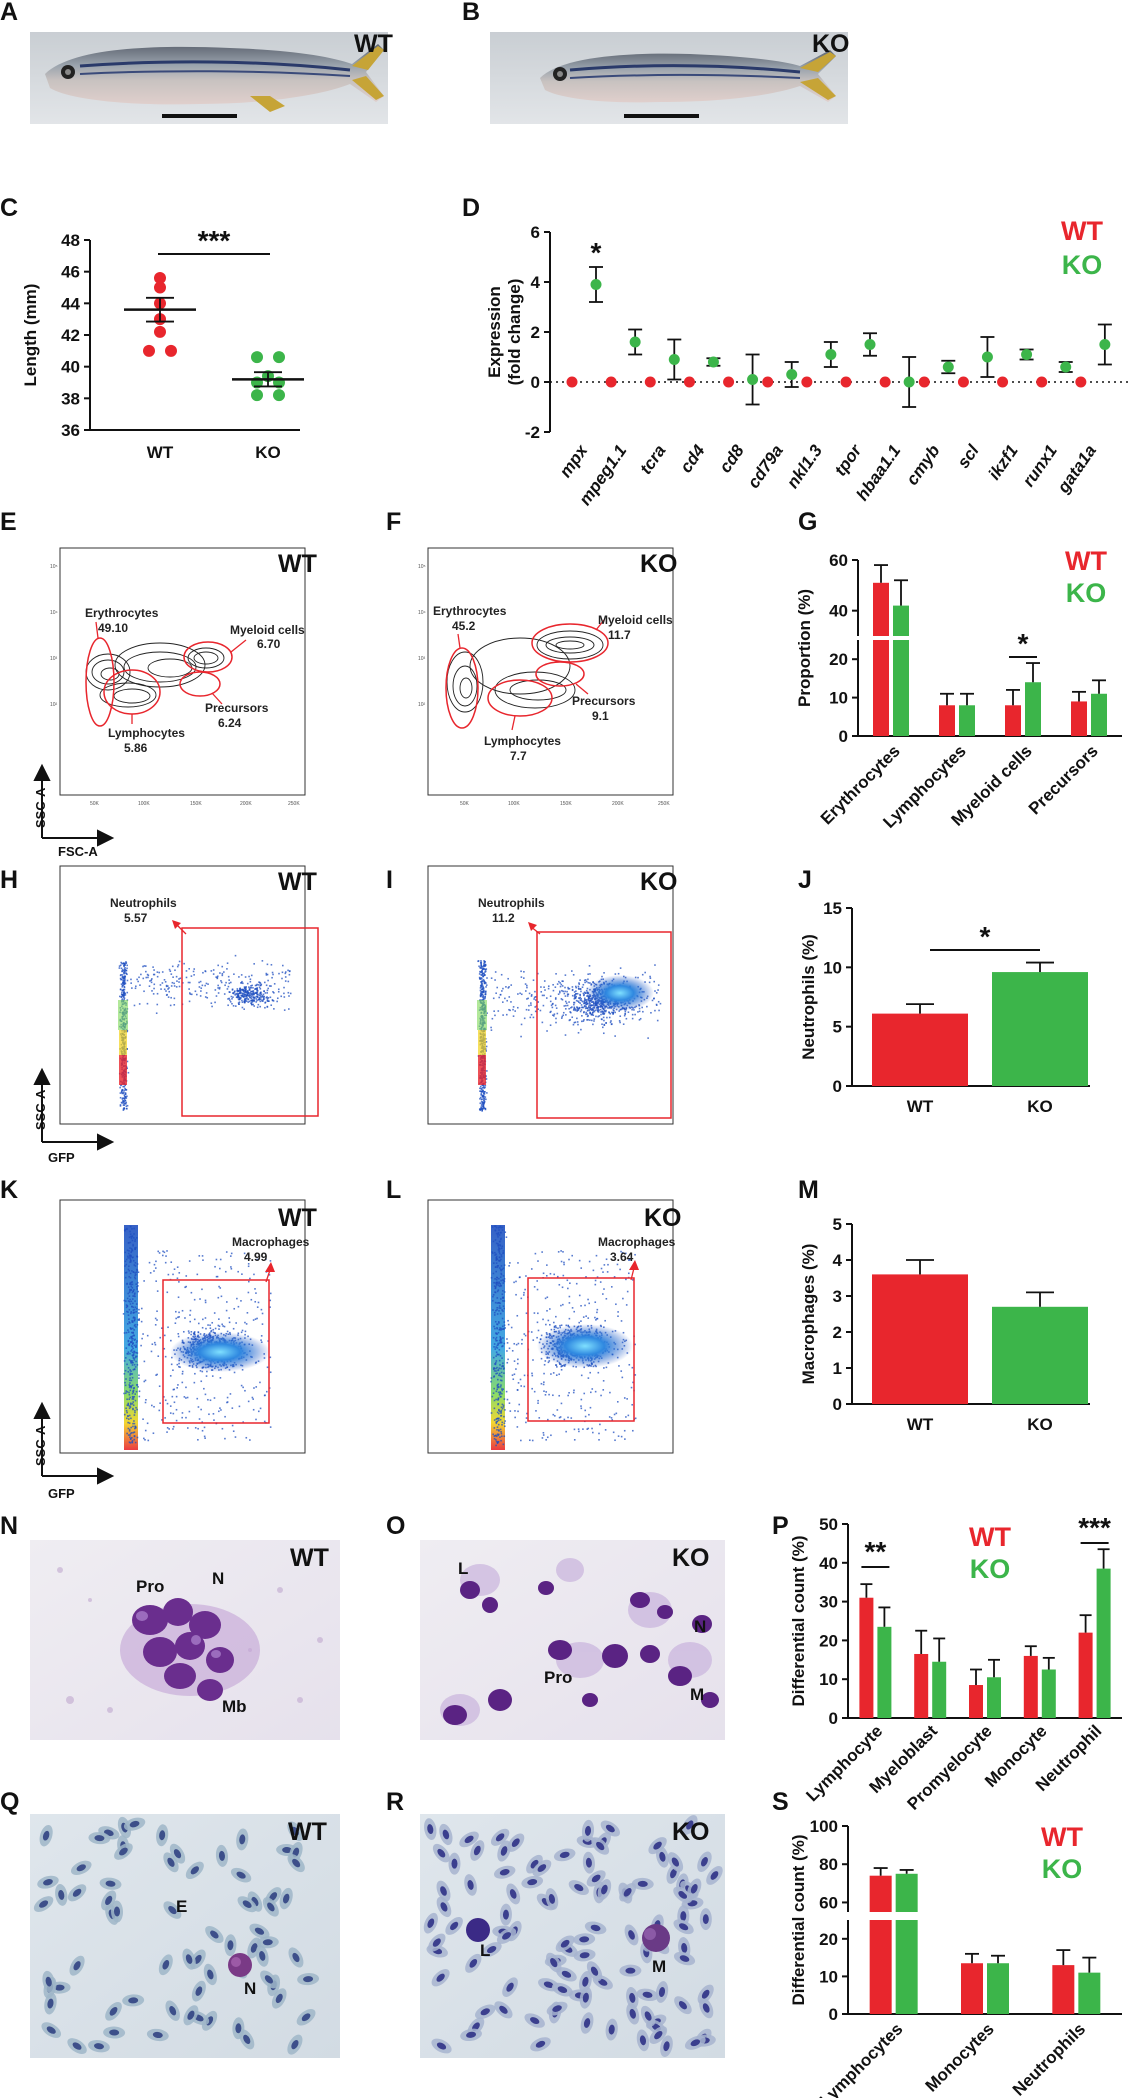  Describe the element at coordinates (61, 1493) in the screenshot. I see `axis-k-x: GFP` at that location.